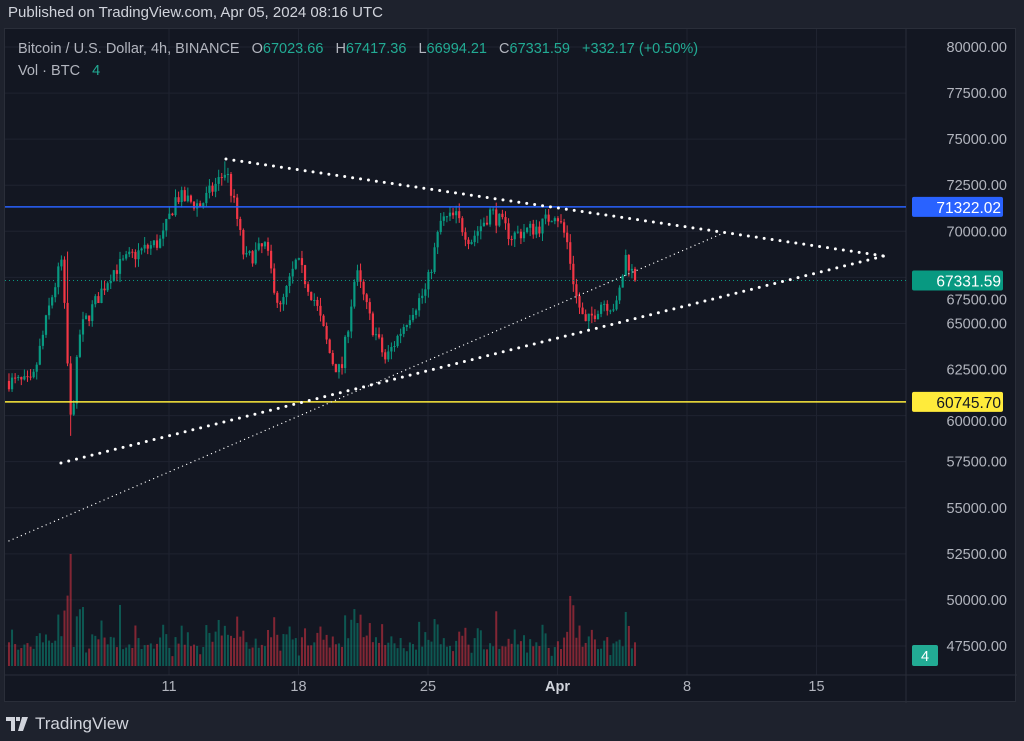 Image resolution: width=1024 pixels, height=741 pixels. Describe the element at coordinates (129, 49) in the screenshot. I see `symbol-title: Bitcoin / U.S. Dollar, 4h, BINANCE` at that location.